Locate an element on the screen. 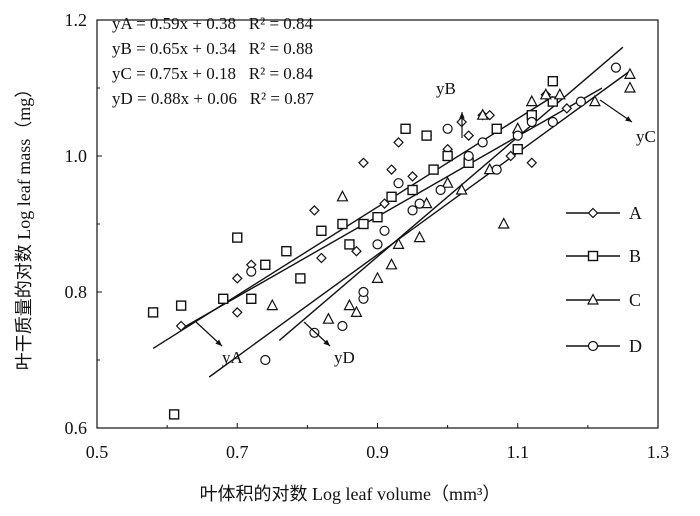 Image resolution: width=700 pixels, height=516 pixels. arrow-ya-head is located at coordinates (218, 342).